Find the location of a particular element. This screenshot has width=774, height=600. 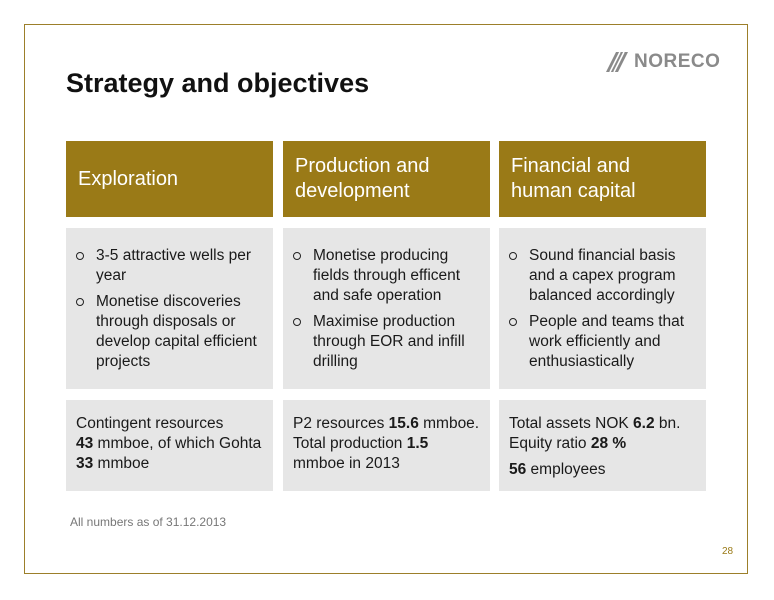

noreco-logo-icon is located at coordinates (617, 62).